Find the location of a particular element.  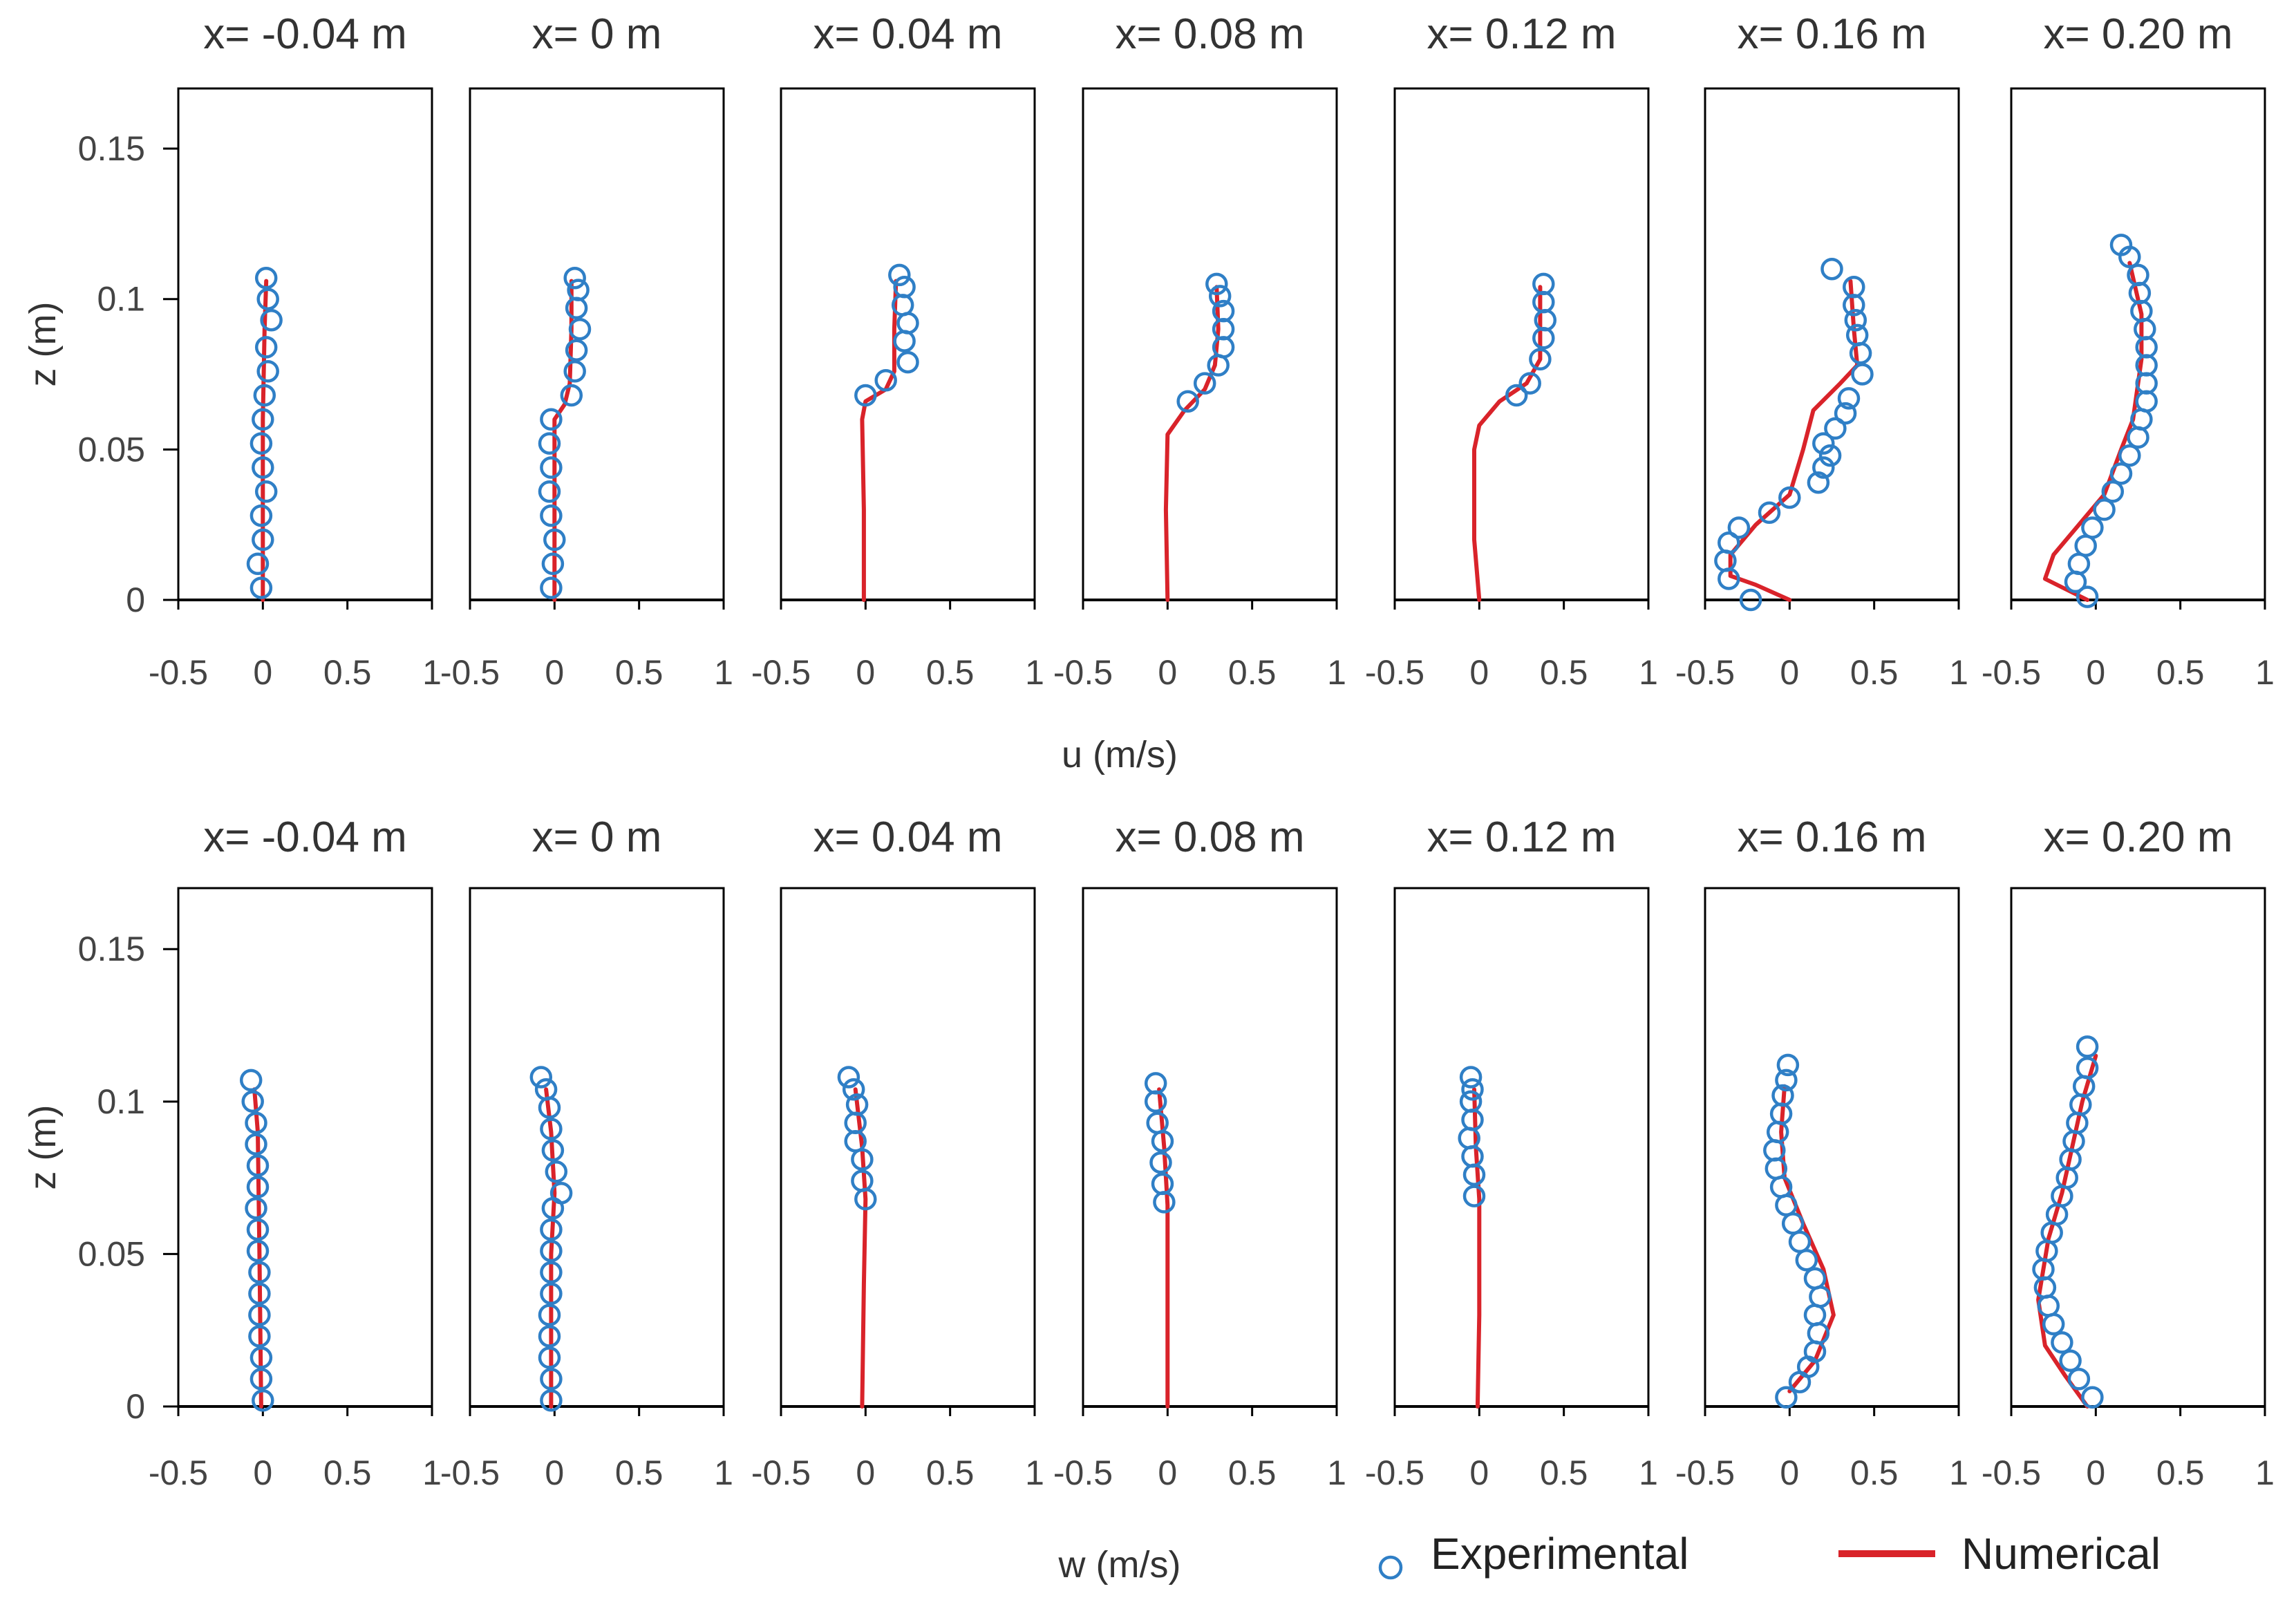

panel-title: x= 0.12 m is located at coordinates (1522, 837).